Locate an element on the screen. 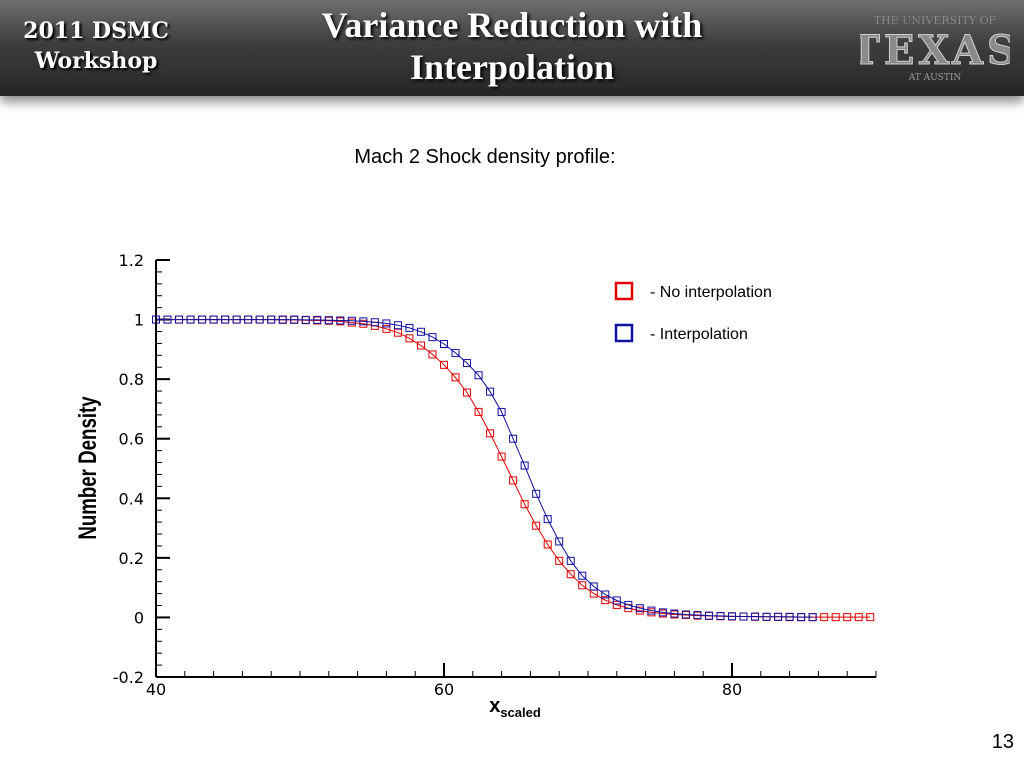 Image resolution: width=1024 pixels, height=768 pixels. university-logo: THE UNIVERSITY OF TEXAS AT AUSTIN is located at coordinates (935, 48).